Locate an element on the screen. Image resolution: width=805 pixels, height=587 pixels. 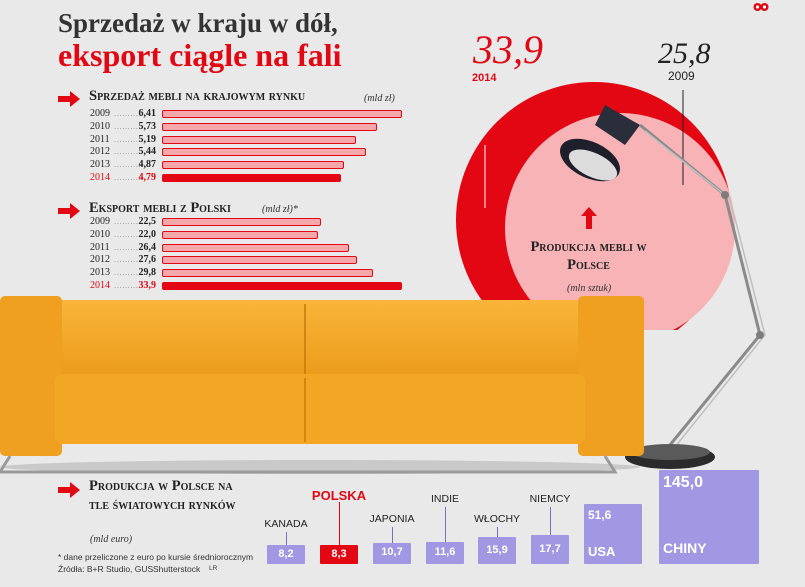
country-name-label: POLSKA is located at coordinates (339, 495).